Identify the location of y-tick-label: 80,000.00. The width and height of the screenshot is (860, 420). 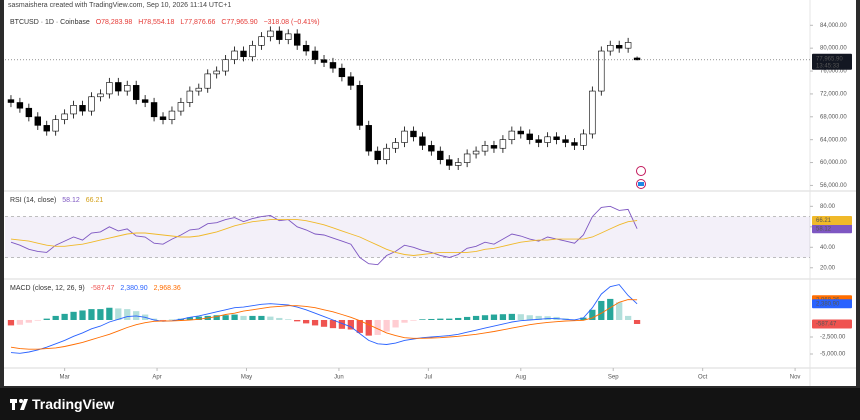
(833, 49).